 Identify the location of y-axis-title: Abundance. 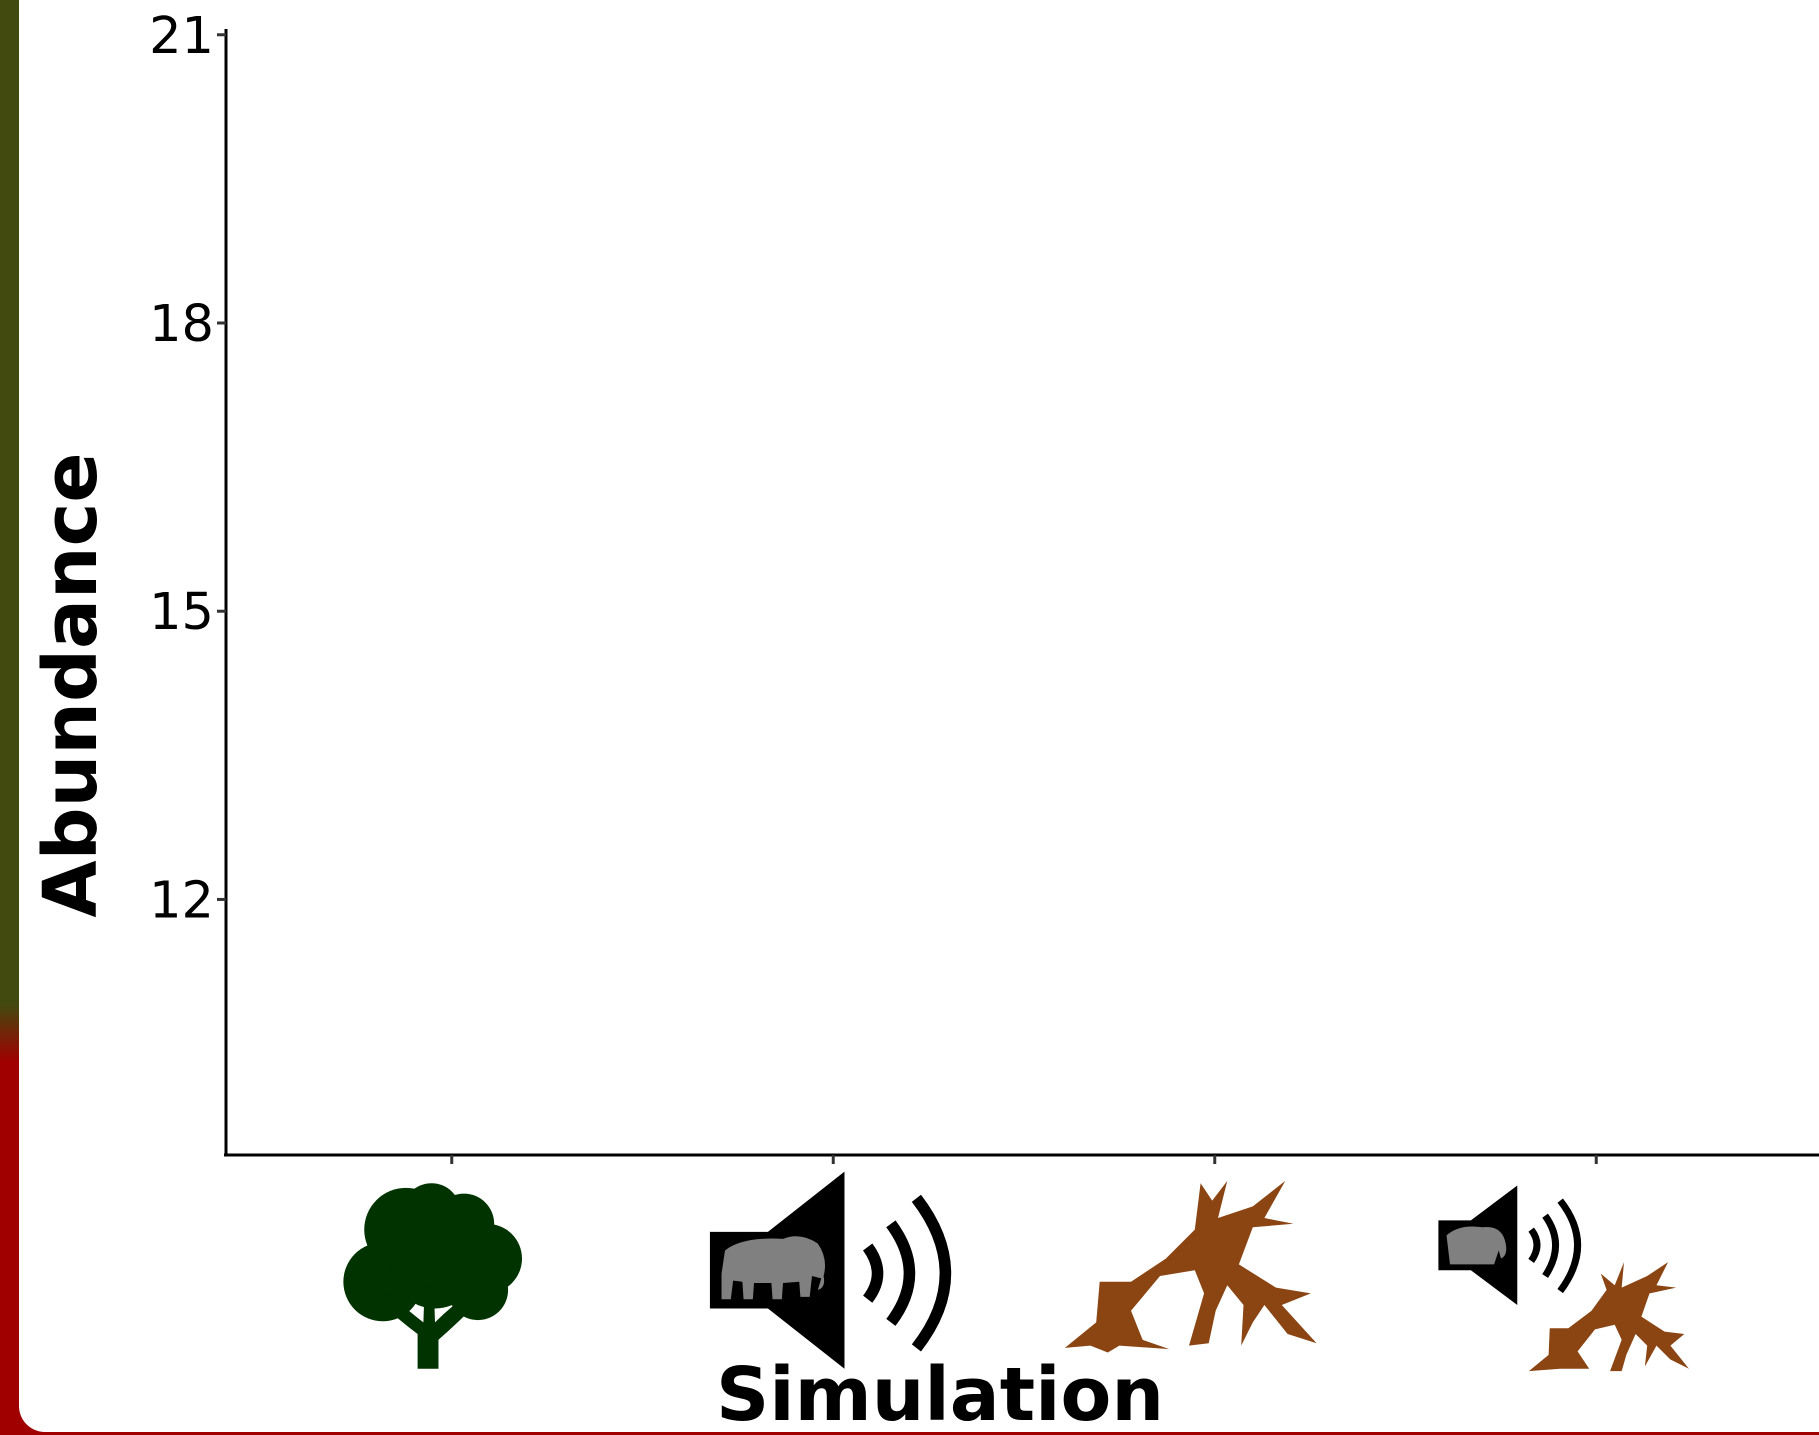
(71, 684).